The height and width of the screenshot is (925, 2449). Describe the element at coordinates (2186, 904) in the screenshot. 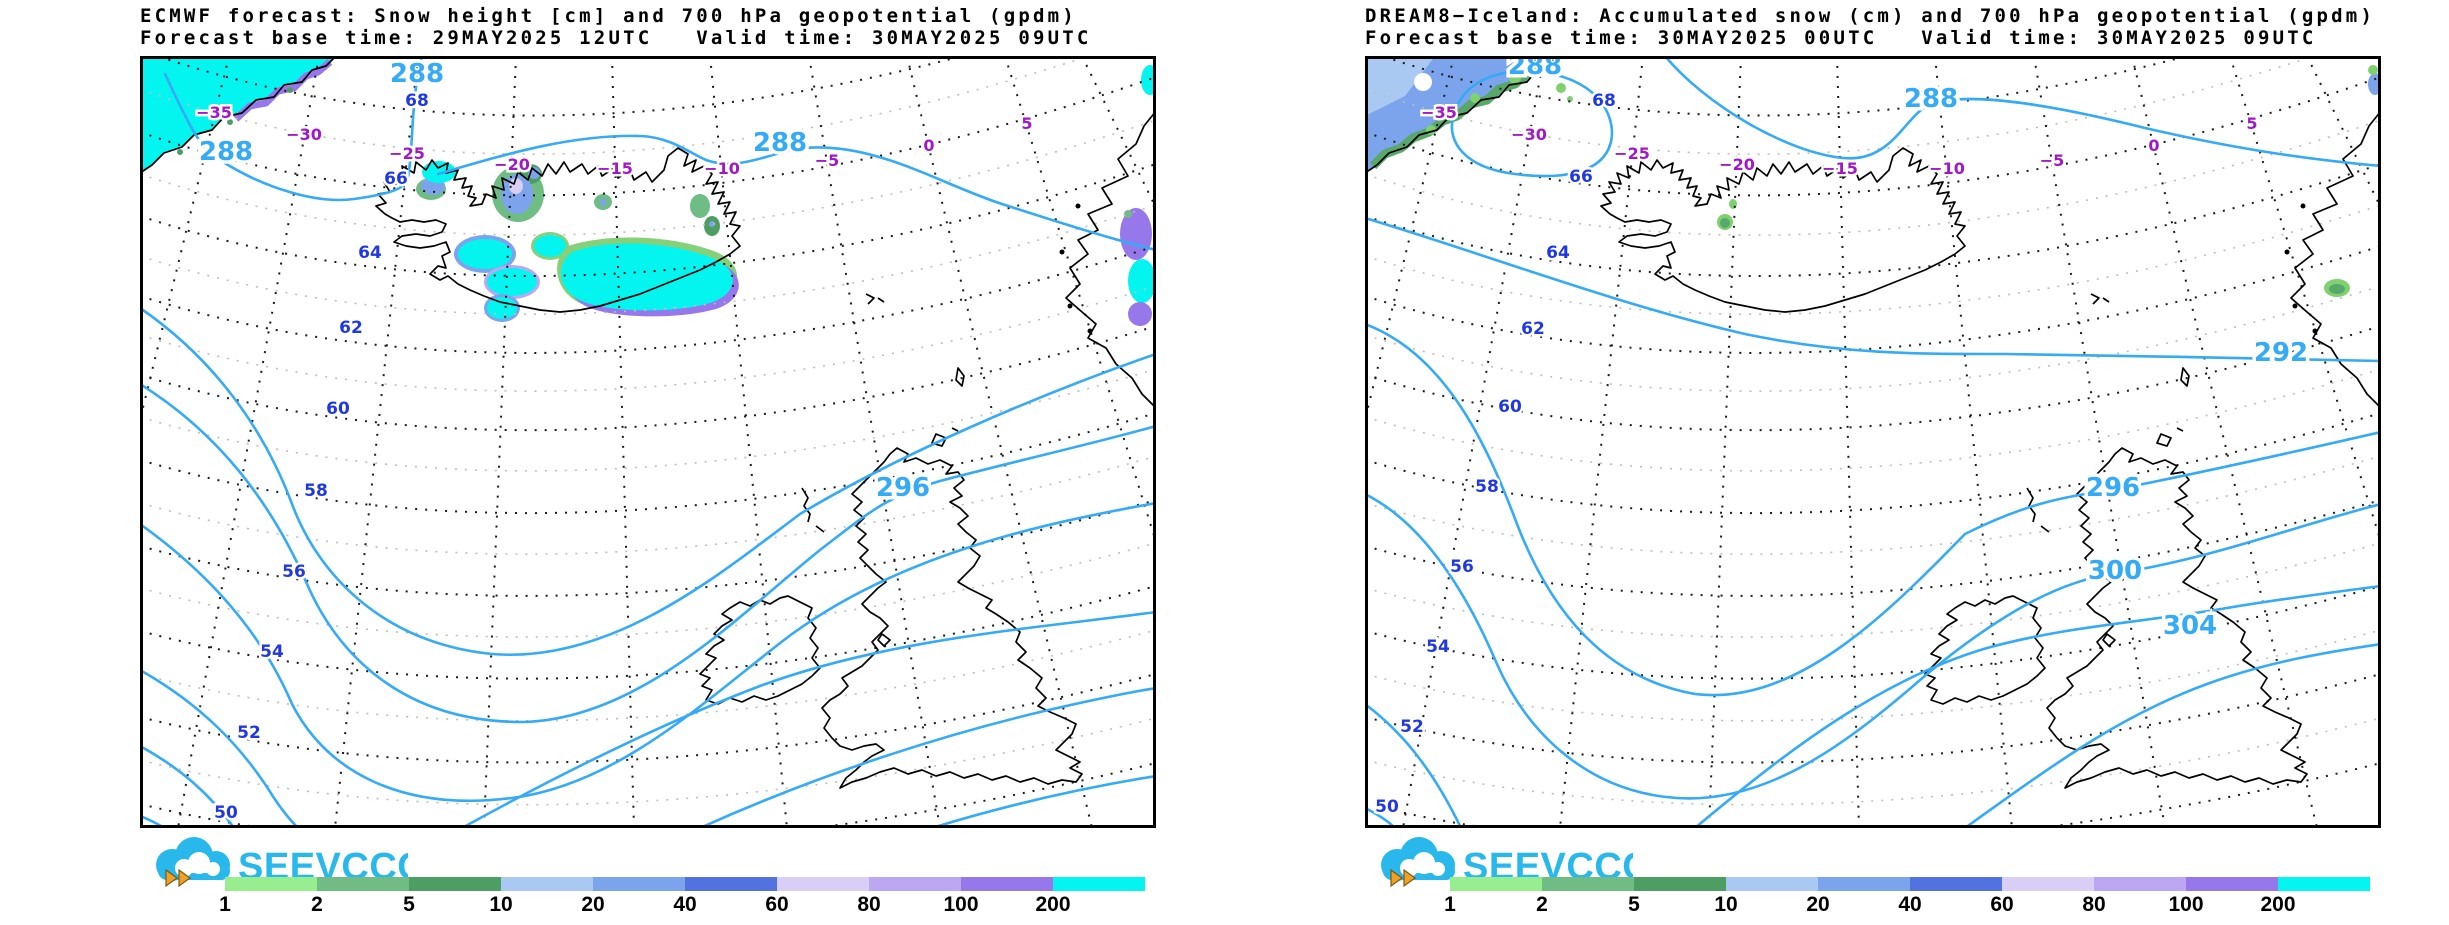

I see `colorbar-label: 100` at that location.